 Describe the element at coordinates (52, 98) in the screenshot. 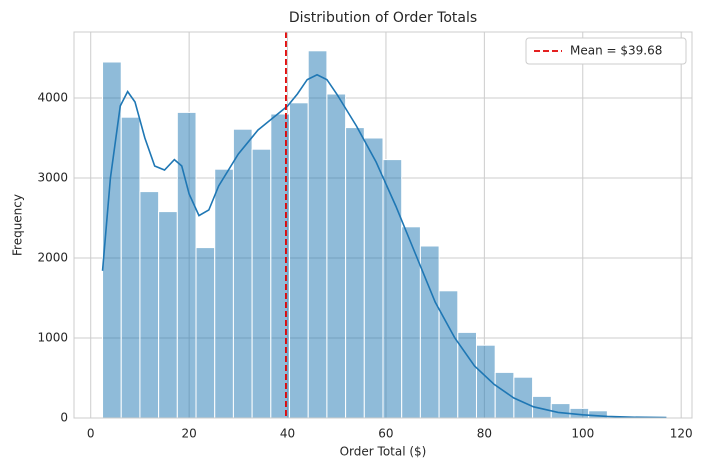

I see `y-tick-label: 4000` at that location.